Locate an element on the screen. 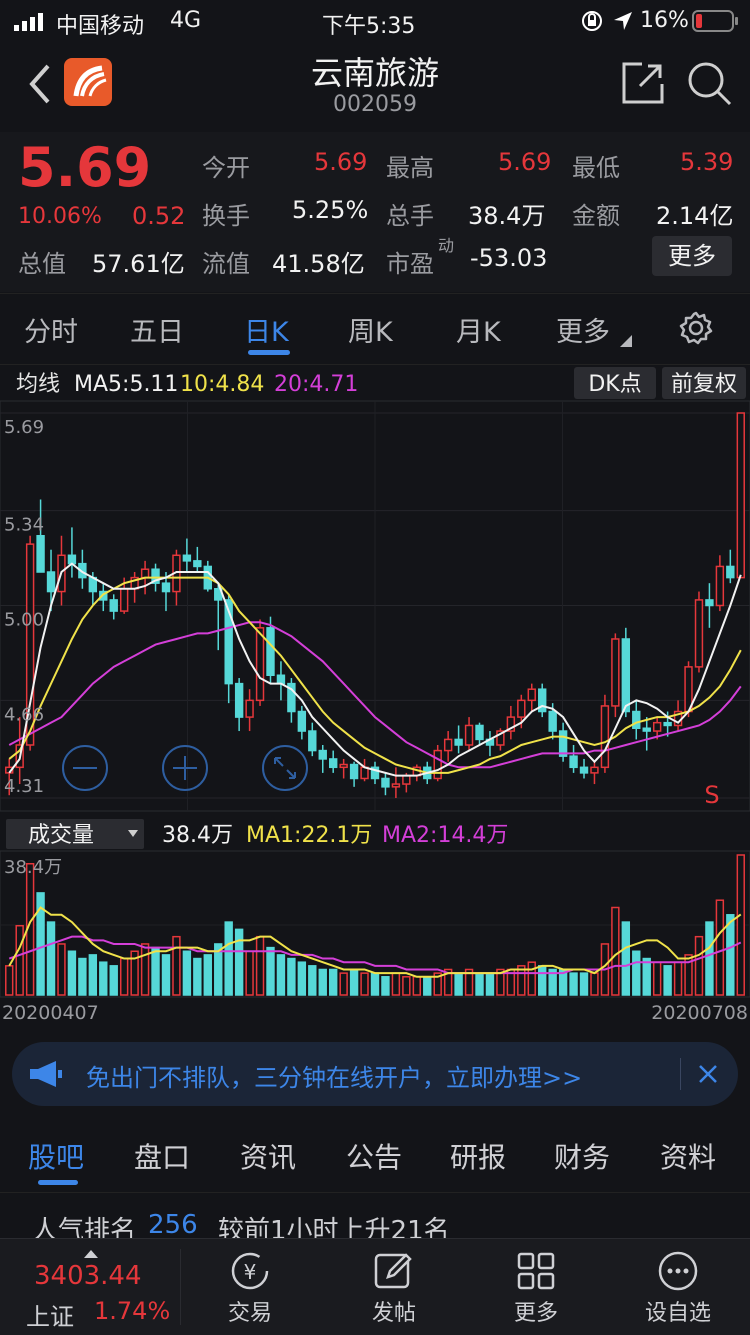  adjust-button: 前复权 is located at coordinates (704, 384).